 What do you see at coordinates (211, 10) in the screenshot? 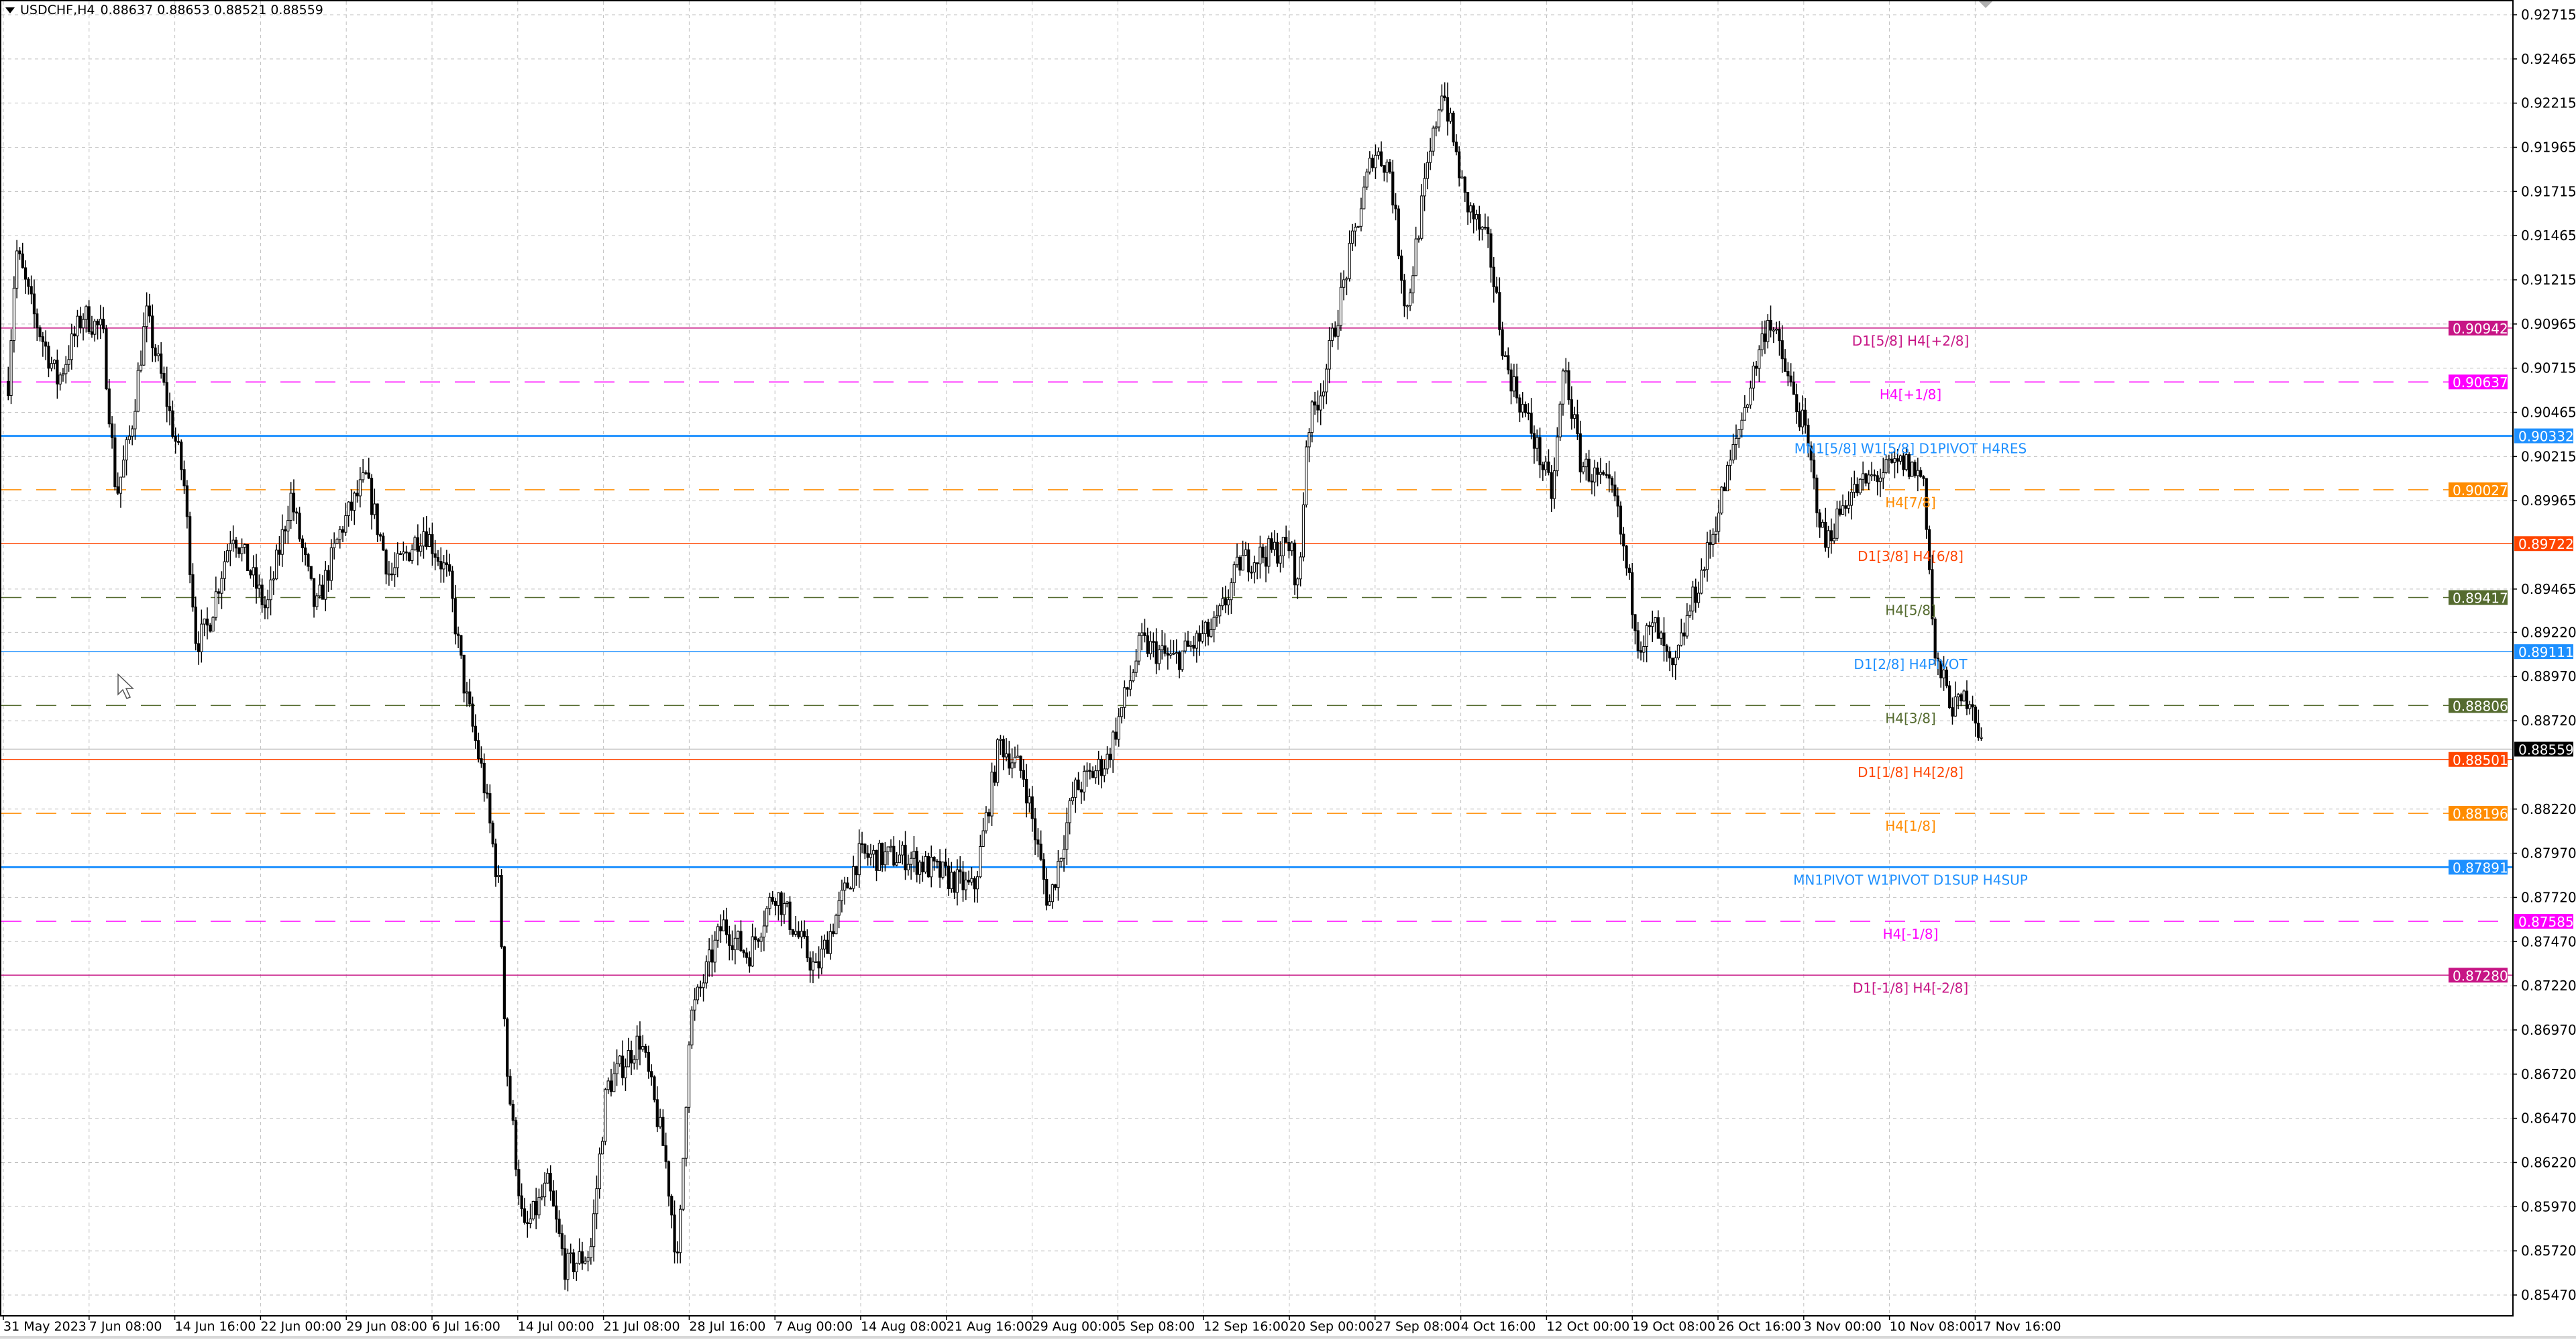
I see `ohlc-values: 0.88637 0.88653 0.88521 0.88559` at bounding box center [211, 10].